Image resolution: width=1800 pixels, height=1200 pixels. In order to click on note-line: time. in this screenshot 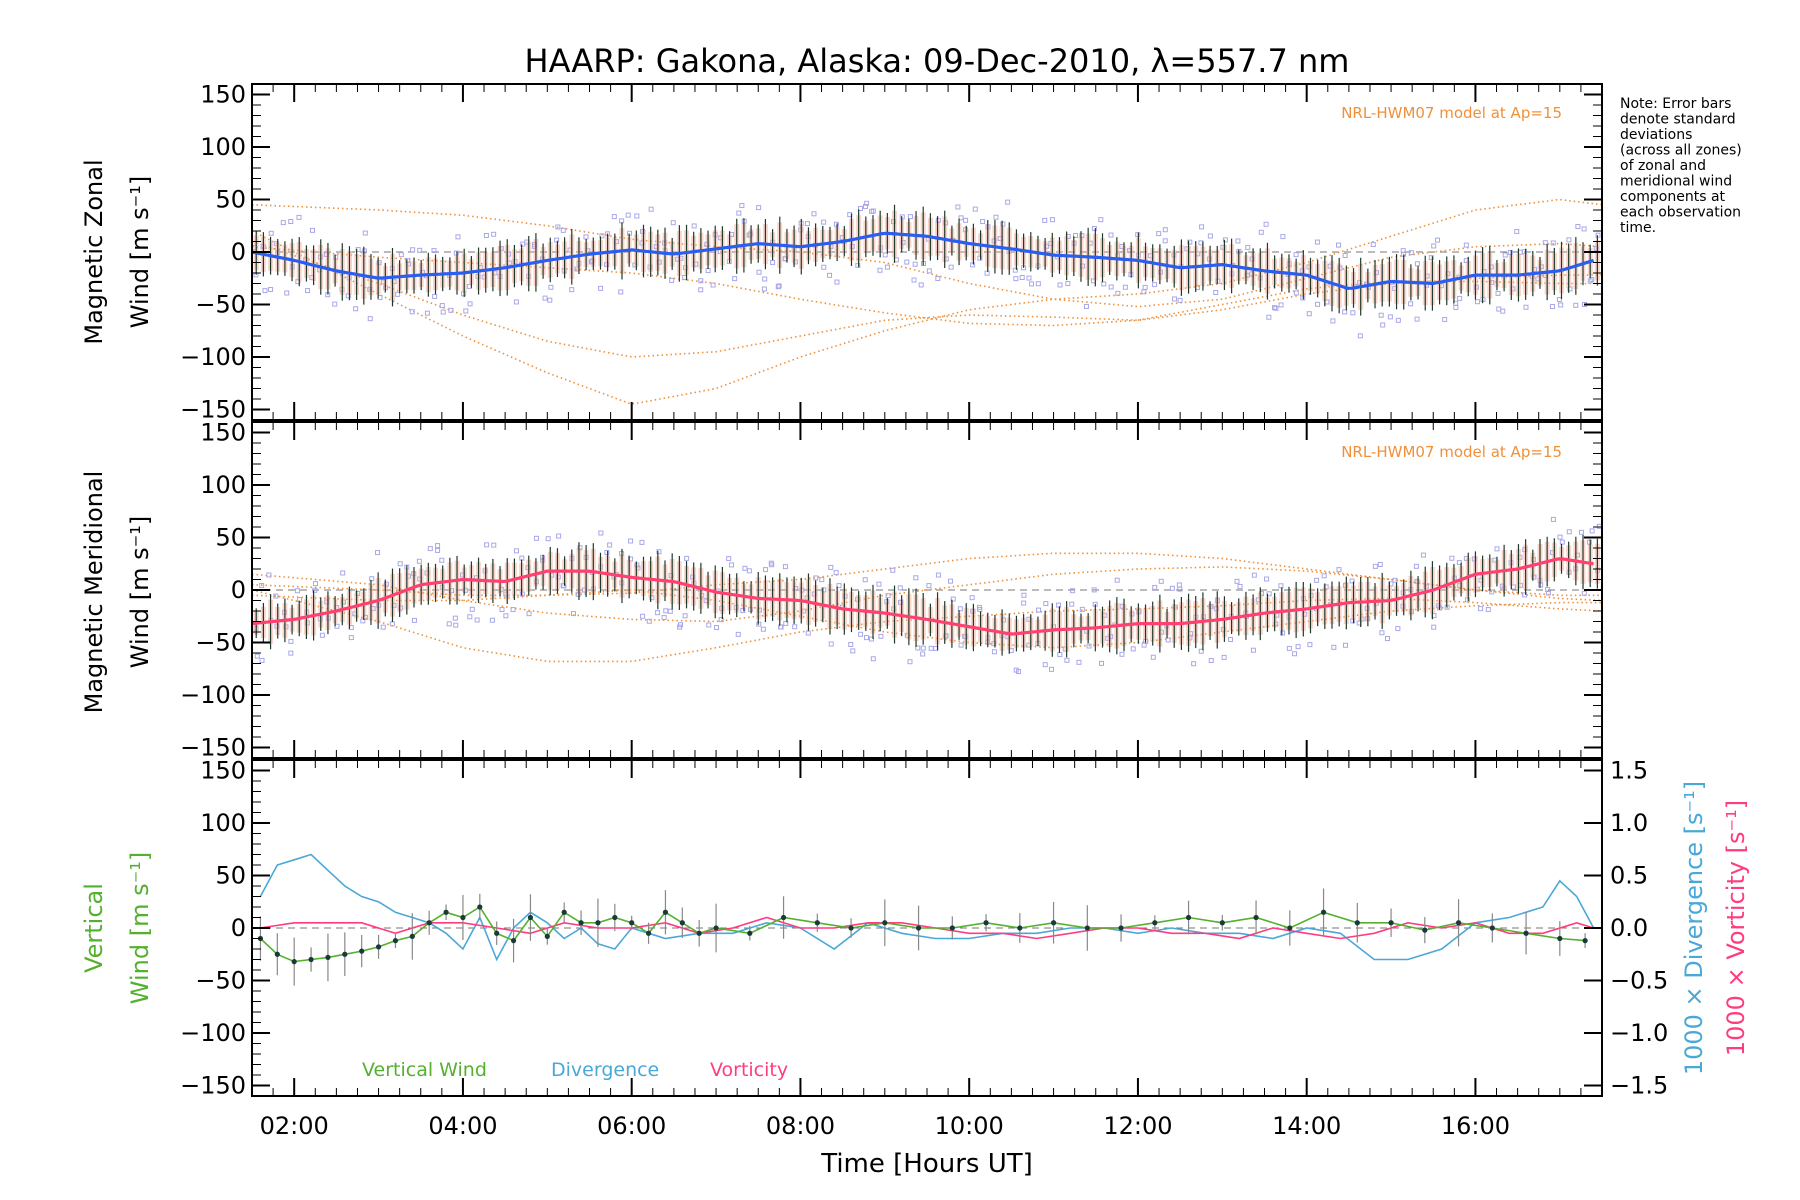, I will do `click(1638, 228)`.